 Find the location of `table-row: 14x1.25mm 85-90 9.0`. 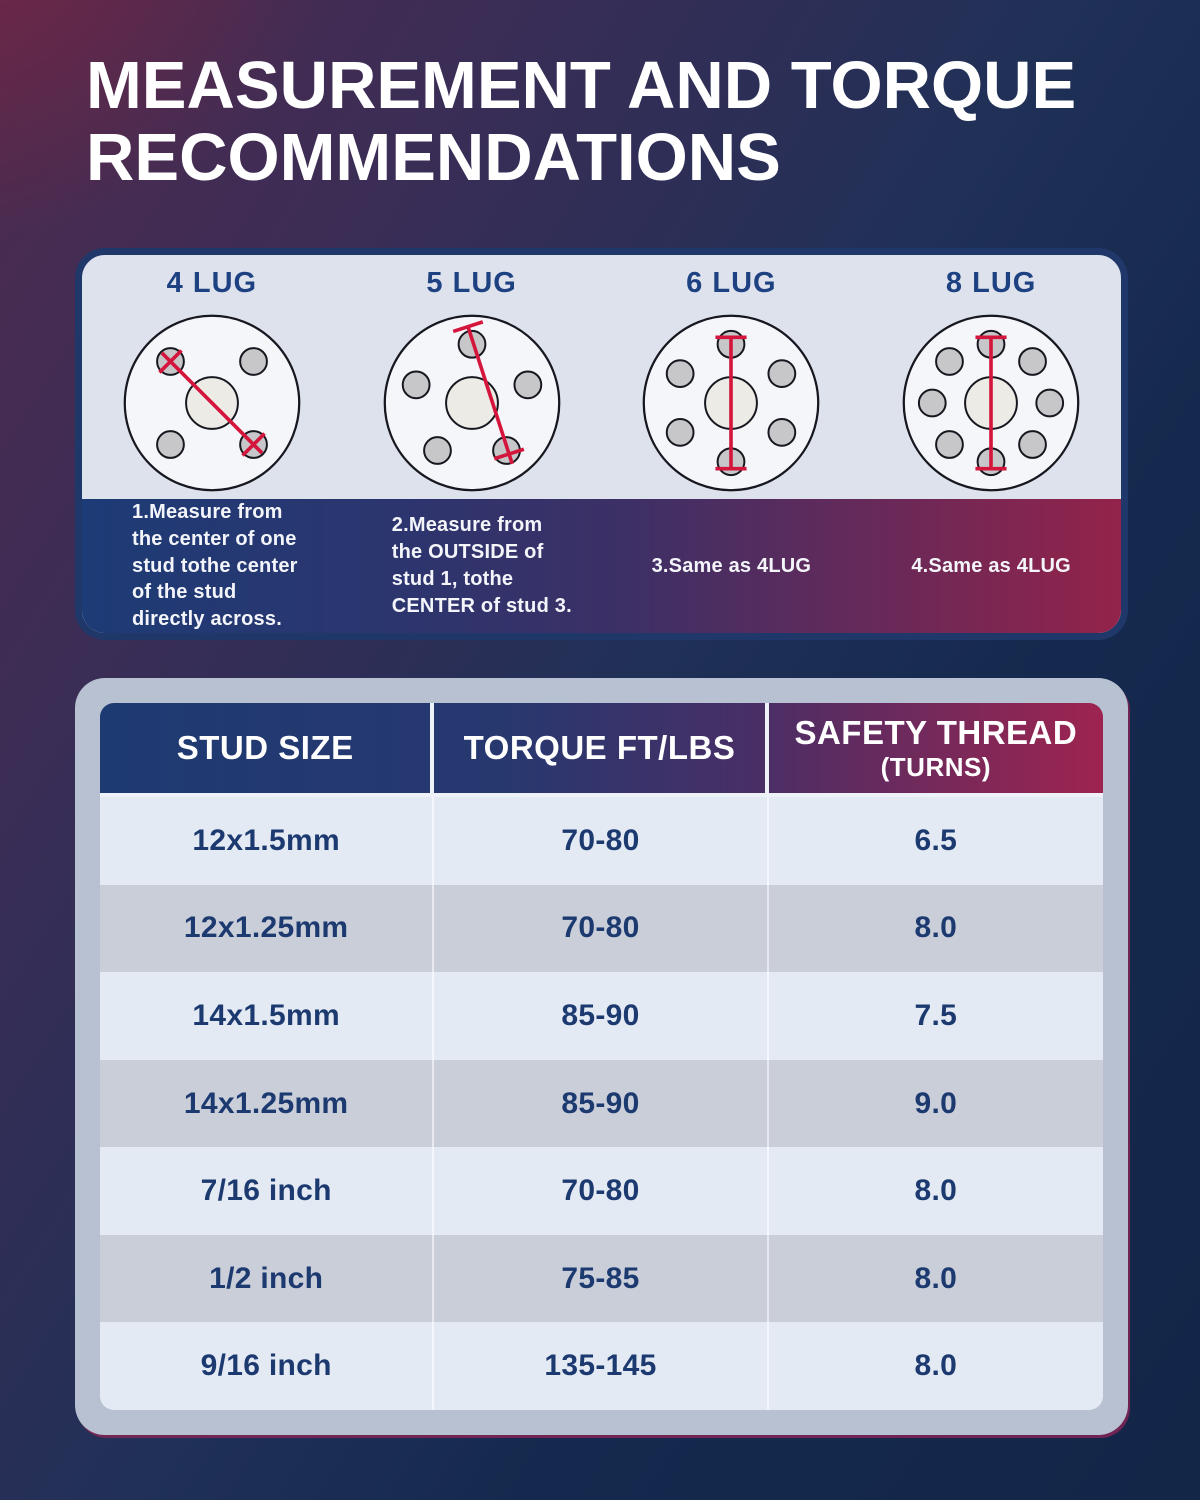

table-row: 14x1.25mm 85-90 9.0 is located at coordinates (601, 1103).